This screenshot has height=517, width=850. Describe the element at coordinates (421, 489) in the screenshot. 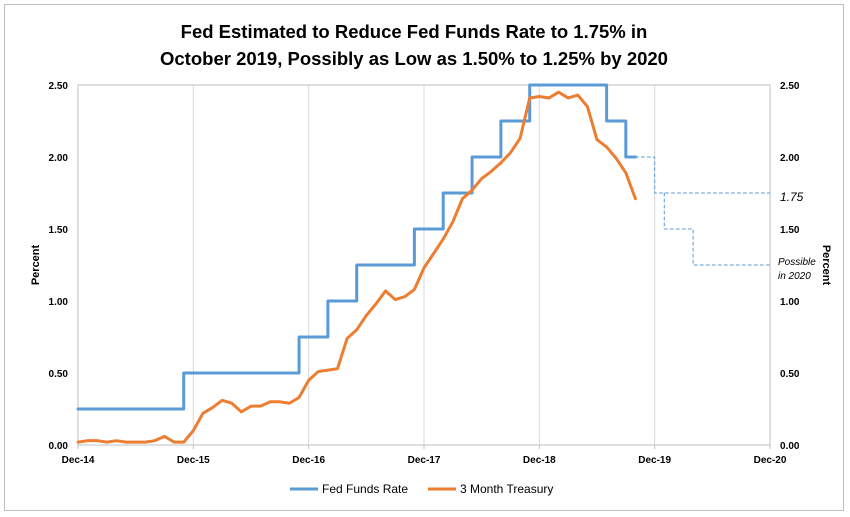

I see `legend: Fed Funds Rate 3 Month Treasury` at that location.